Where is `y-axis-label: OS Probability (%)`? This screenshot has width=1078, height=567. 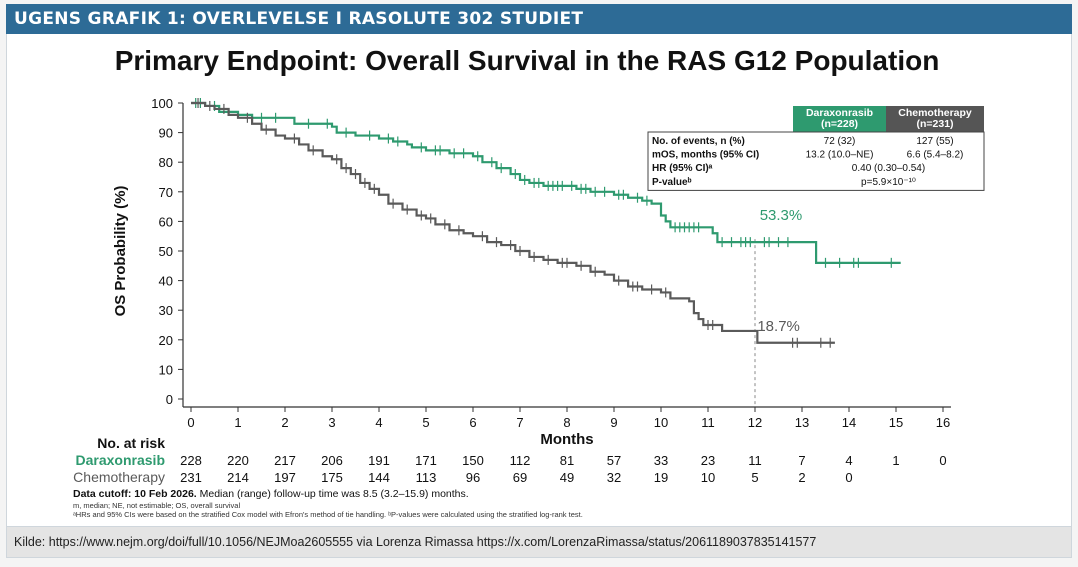
y-axis-label: OS Probability (%) is located at coordinates (120, 251).